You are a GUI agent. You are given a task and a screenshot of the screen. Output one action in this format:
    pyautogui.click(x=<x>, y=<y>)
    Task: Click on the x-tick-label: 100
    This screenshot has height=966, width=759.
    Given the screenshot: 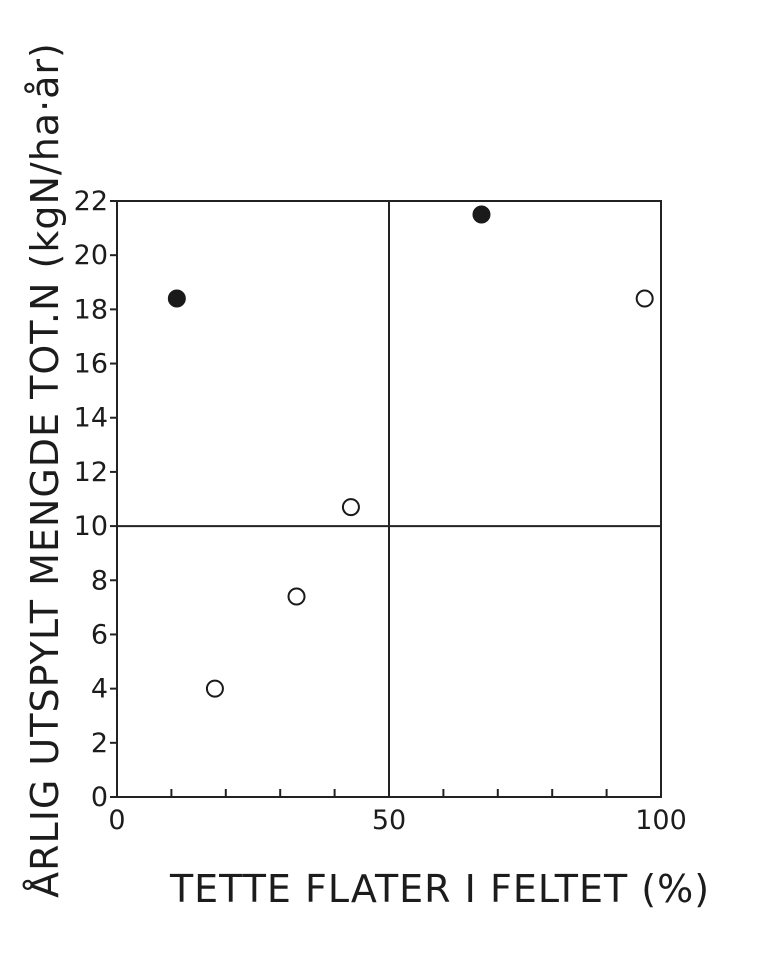 What is the action you would take?
    pyautogui.click(x=661, y=820)
    